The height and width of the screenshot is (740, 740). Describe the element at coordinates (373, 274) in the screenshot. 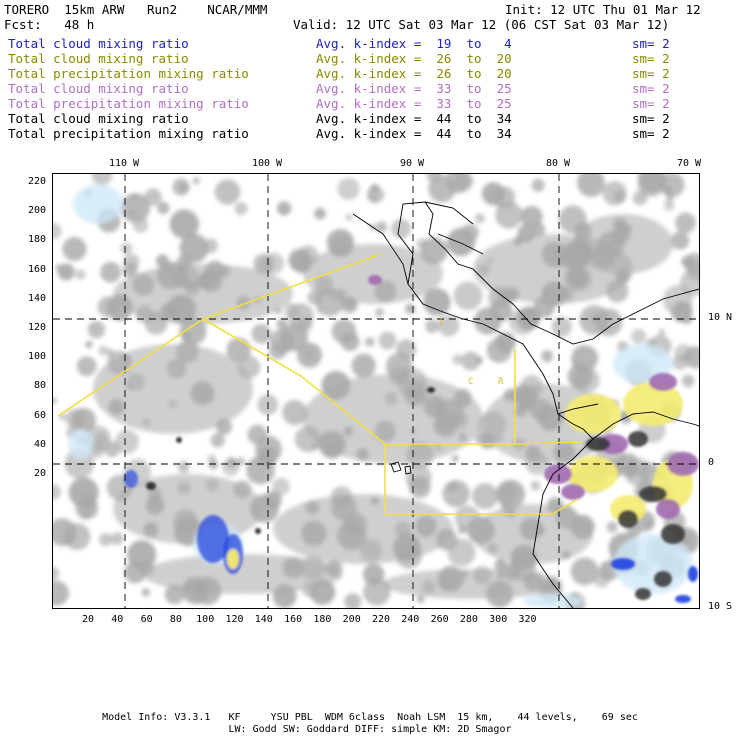

I see `cloud-region` at that location.